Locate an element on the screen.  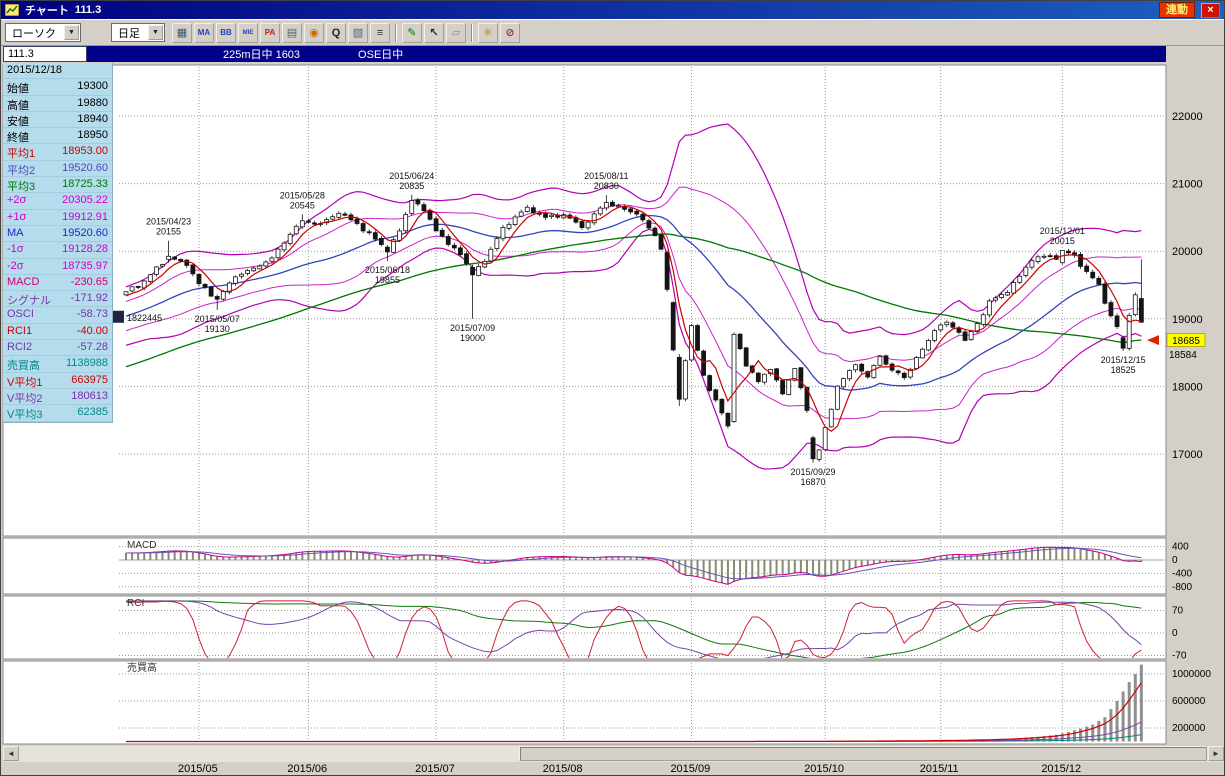
date-axis-label: 2015/07 is located at coordinates (435, 769).